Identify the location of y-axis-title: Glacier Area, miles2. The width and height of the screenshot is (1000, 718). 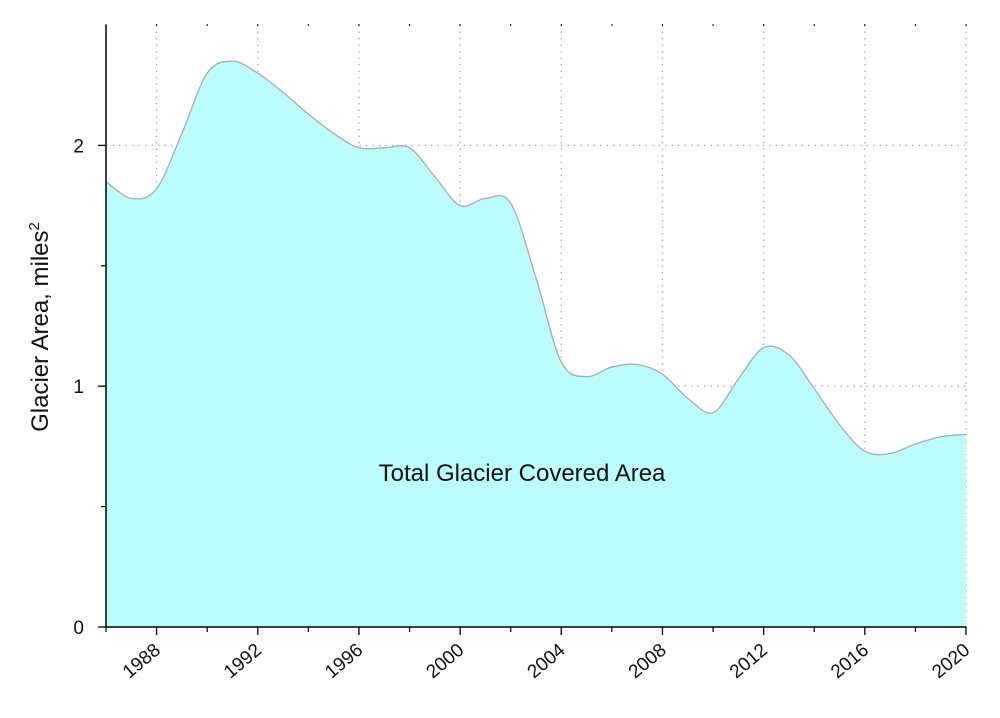
(40, 327).